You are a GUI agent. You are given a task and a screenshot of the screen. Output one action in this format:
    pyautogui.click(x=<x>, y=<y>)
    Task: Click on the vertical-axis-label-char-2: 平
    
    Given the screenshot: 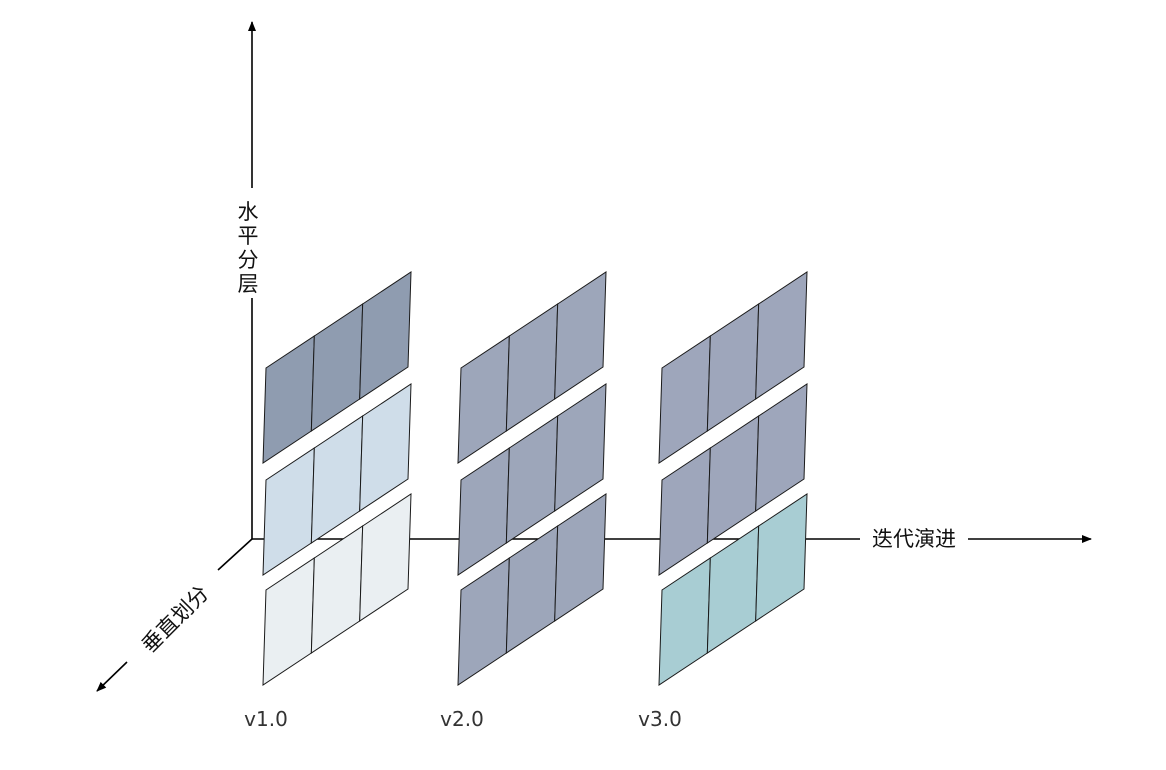 What is the action you would take?
    pyautogui.click(x=248, y=236)
    